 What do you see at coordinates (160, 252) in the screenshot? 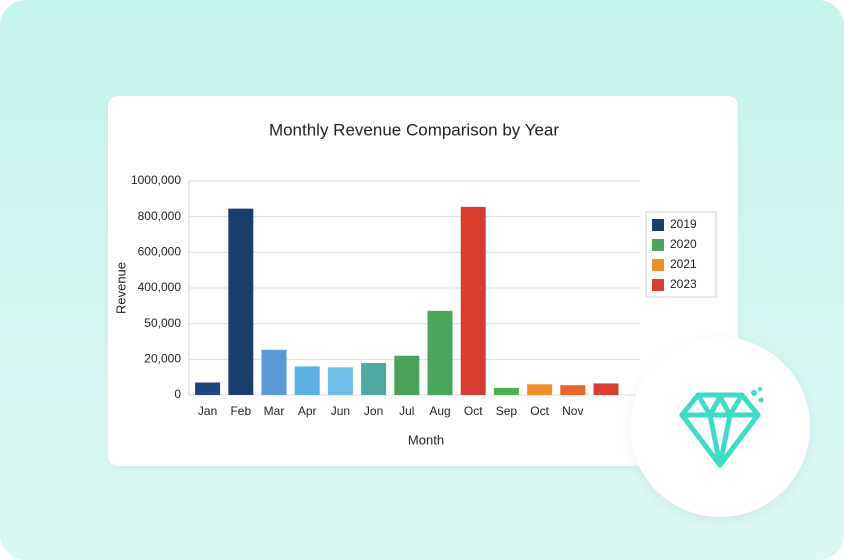
I see `y-tick-label: 600,000` at bounding box center [160, 252].